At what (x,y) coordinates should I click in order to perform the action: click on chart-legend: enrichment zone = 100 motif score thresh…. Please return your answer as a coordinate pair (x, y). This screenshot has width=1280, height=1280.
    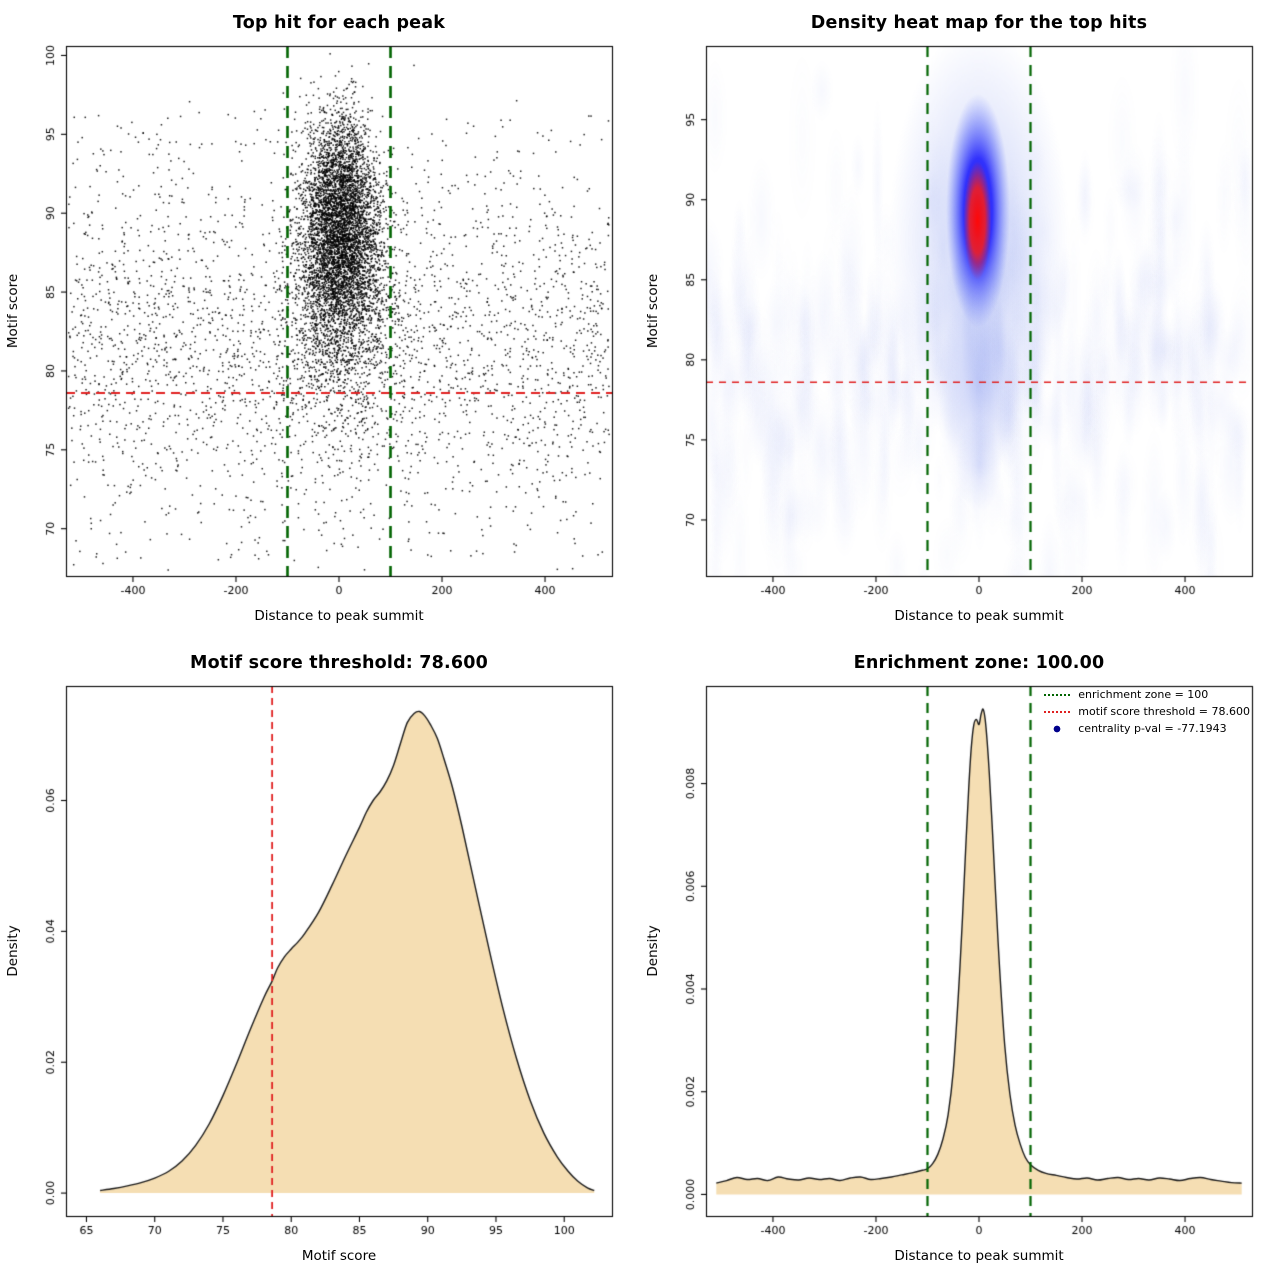
    Looking at the image, I should click on (1147, 711).